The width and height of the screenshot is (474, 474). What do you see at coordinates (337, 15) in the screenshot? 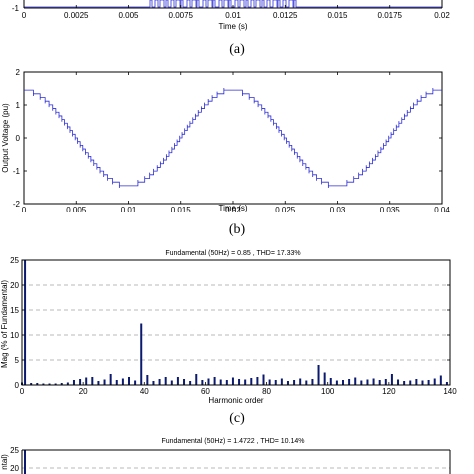
I see `chart-a-xtick-label: 0.015` at bounding box center [337, 15].